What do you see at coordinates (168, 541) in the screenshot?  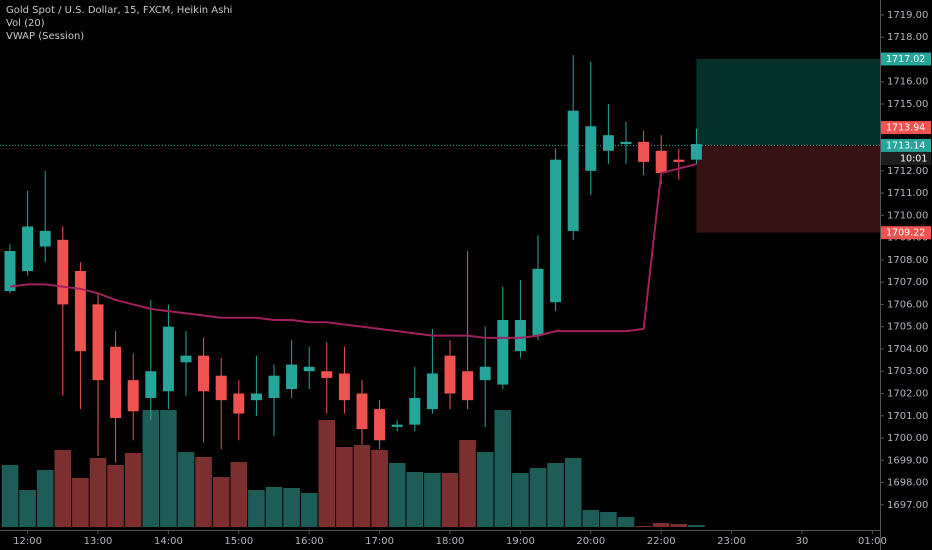 I see `x-tick-label: 14:00` at bounding box center [168, 541].